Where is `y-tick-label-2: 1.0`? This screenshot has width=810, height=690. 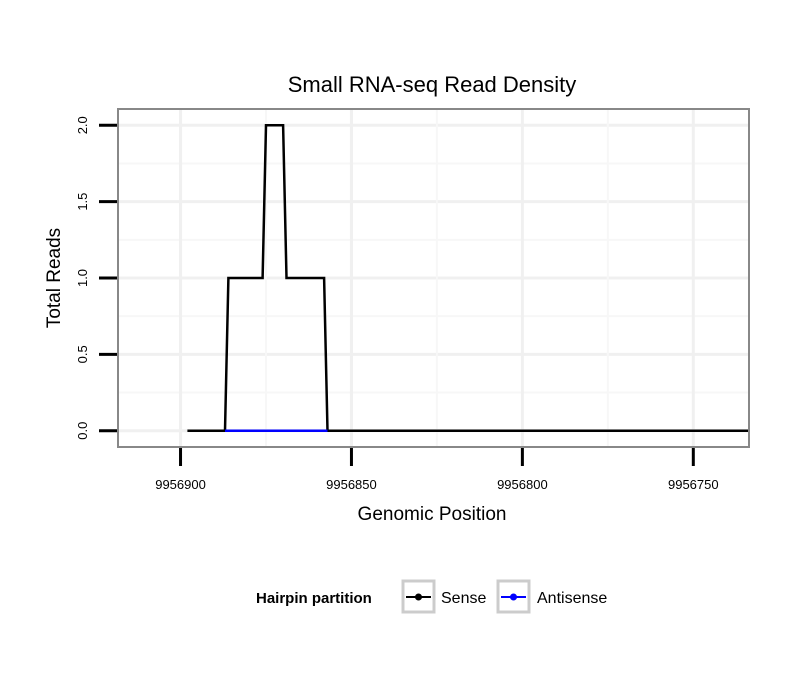
y-tick-label-2: 1.0 is located at coordinates (82, 278).